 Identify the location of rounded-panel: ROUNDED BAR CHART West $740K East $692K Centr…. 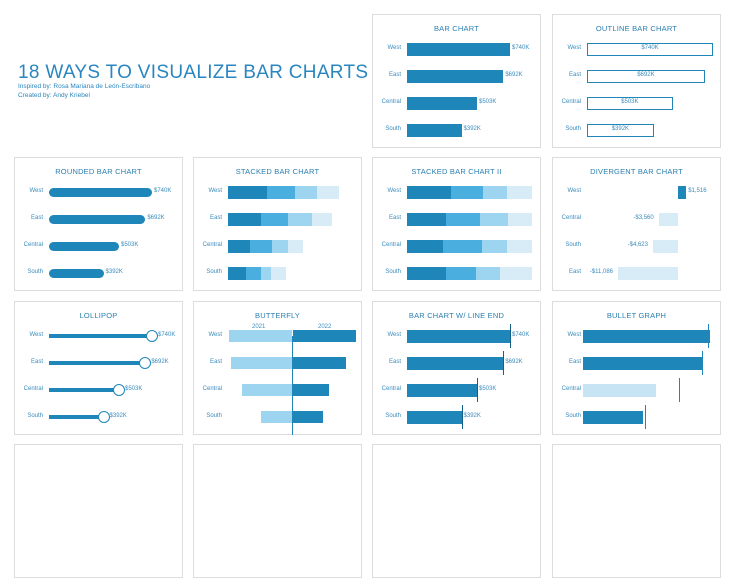
(98, 224).